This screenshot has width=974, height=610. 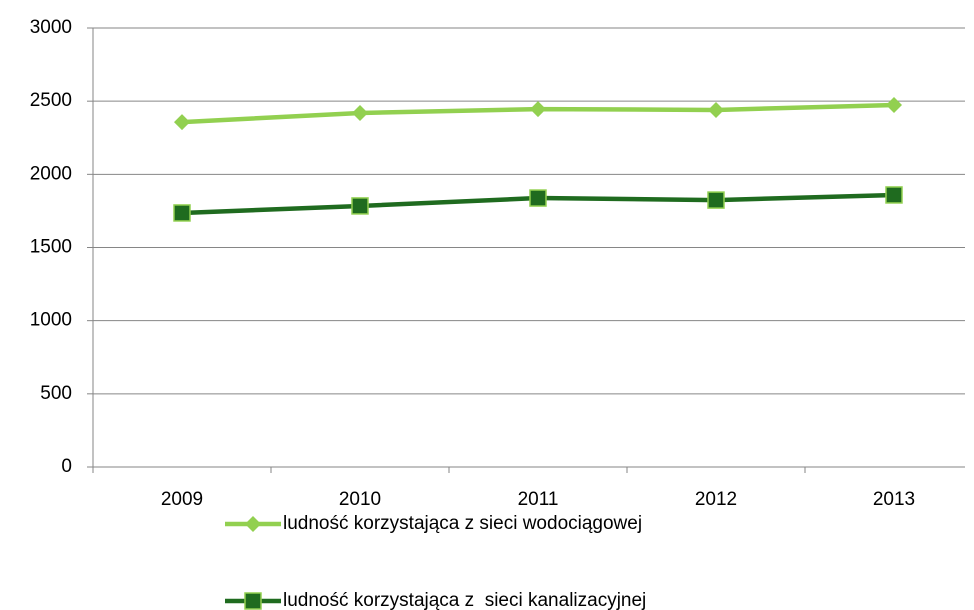 I want to click on x-tick-label: 2012, so click(x=716, y=499).